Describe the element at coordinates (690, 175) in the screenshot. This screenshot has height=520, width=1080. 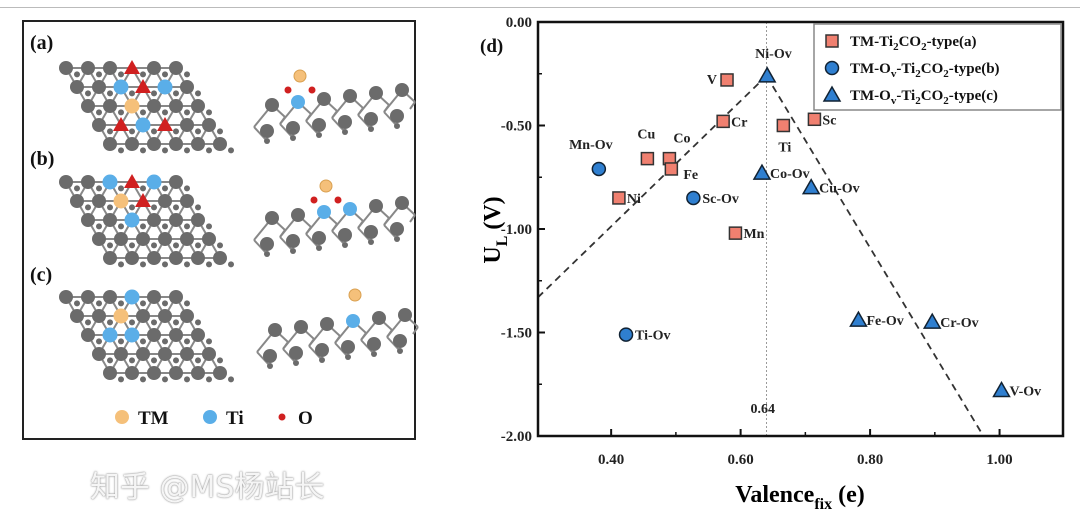
I see `data-label-fe: Fe` at that location.